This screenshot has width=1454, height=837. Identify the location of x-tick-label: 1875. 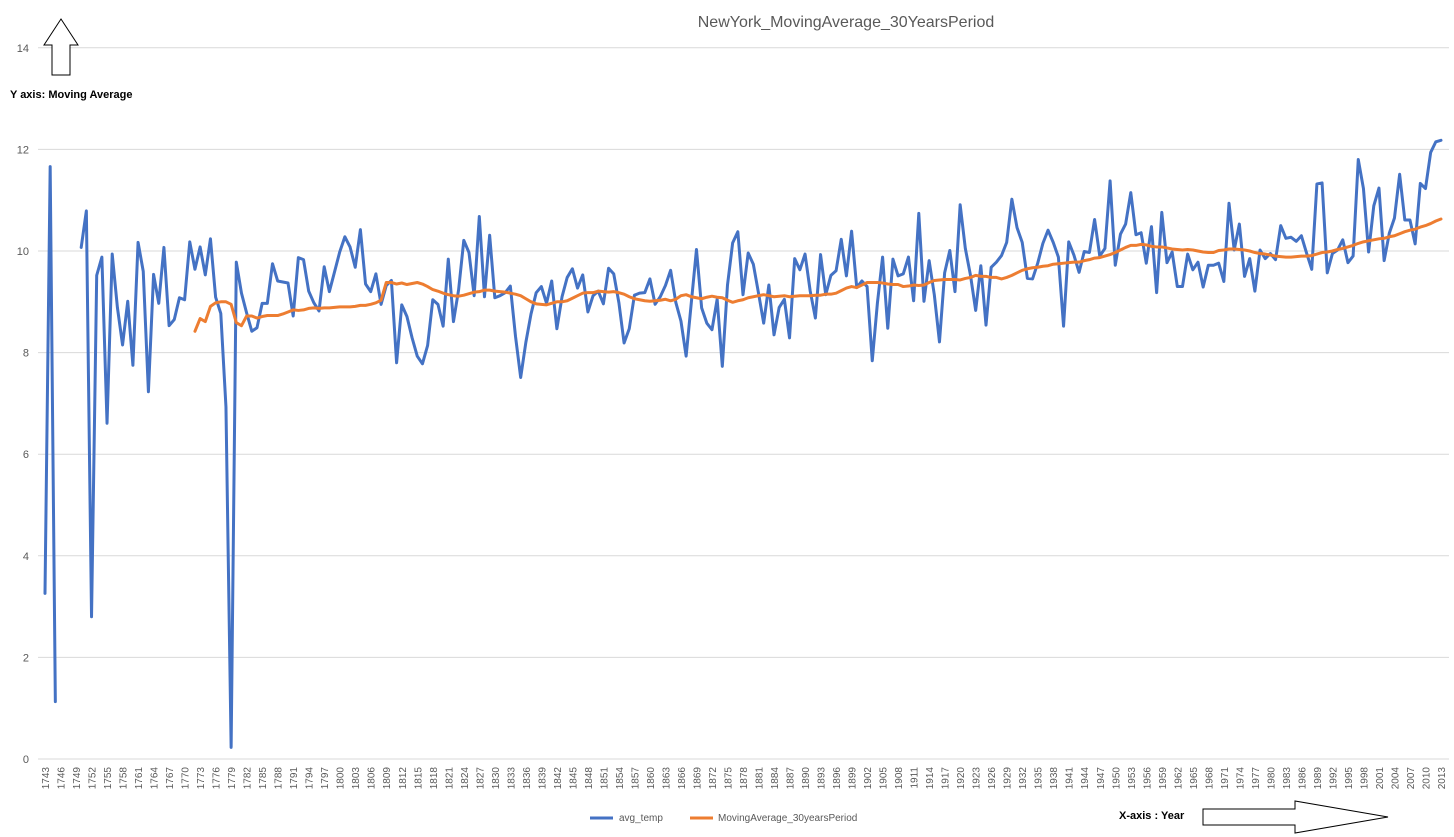
(728, 778).